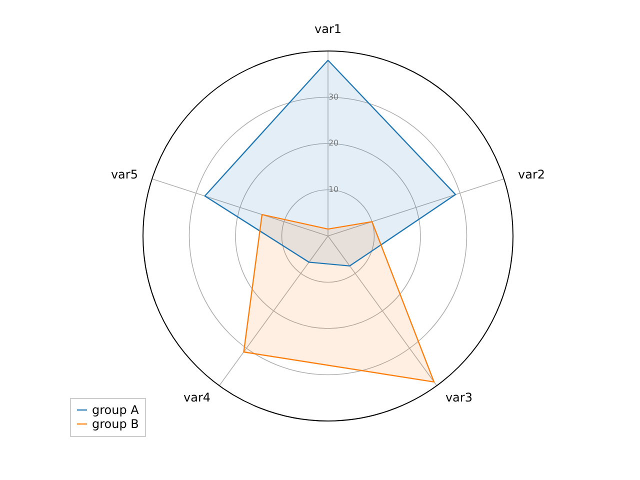 Image resolution: width=640 pixels, height=480 pixels. I want to click on spoke-label: var1, so click(328, 29).